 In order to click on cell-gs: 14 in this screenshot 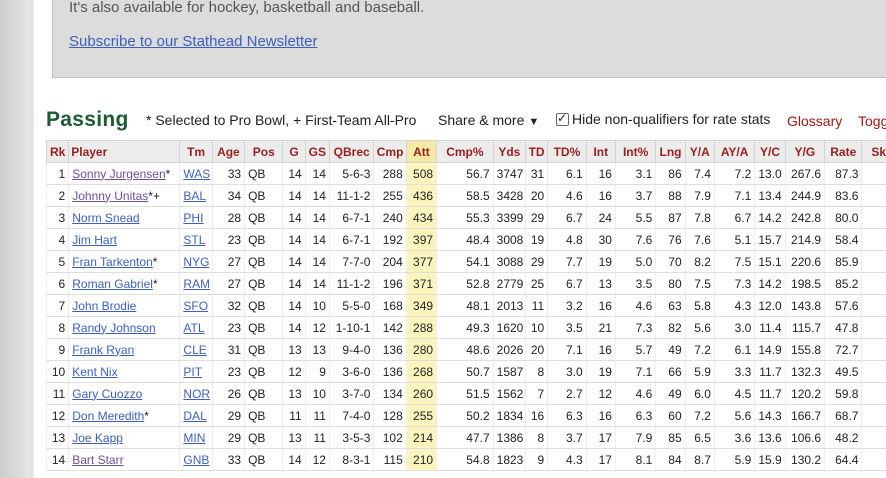, I will do `click(317, 239)`.